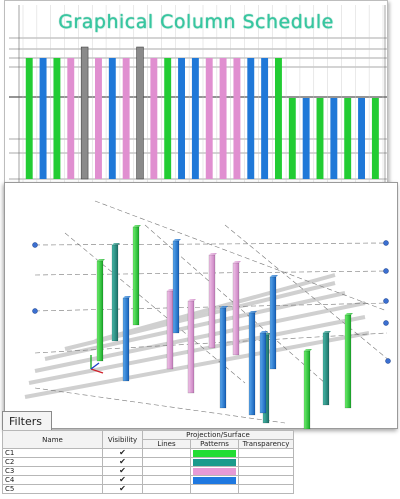 The image size is (400, 499). I want to click on filter-row: C1 ✔, so click(148, 453).